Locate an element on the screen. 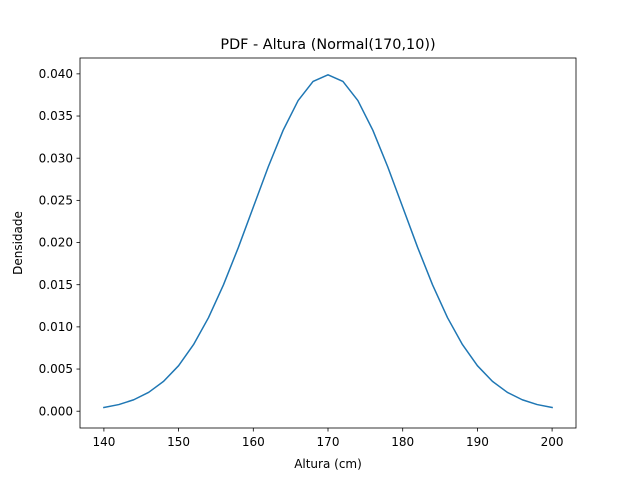 The height and width of the screenshot is (480, 640). y-tick-label: 0.000 is located at coordinates (56, 411).